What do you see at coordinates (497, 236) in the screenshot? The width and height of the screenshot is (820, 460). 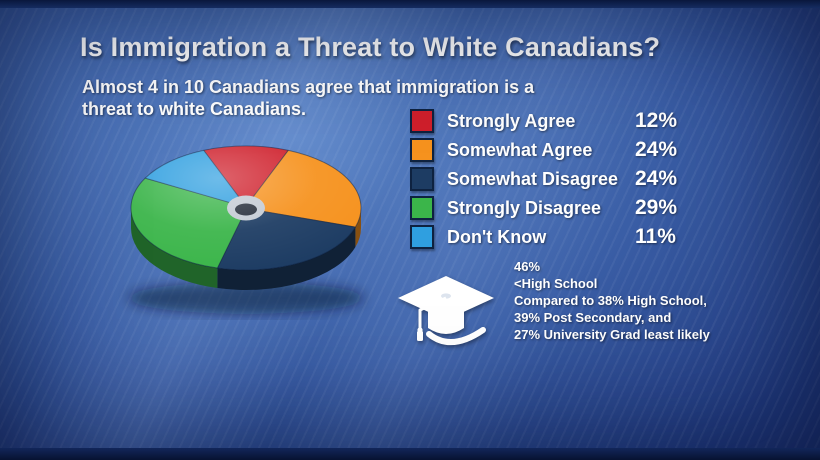 I see `legend-label: Don't Know` at bounding box center [497, 236].